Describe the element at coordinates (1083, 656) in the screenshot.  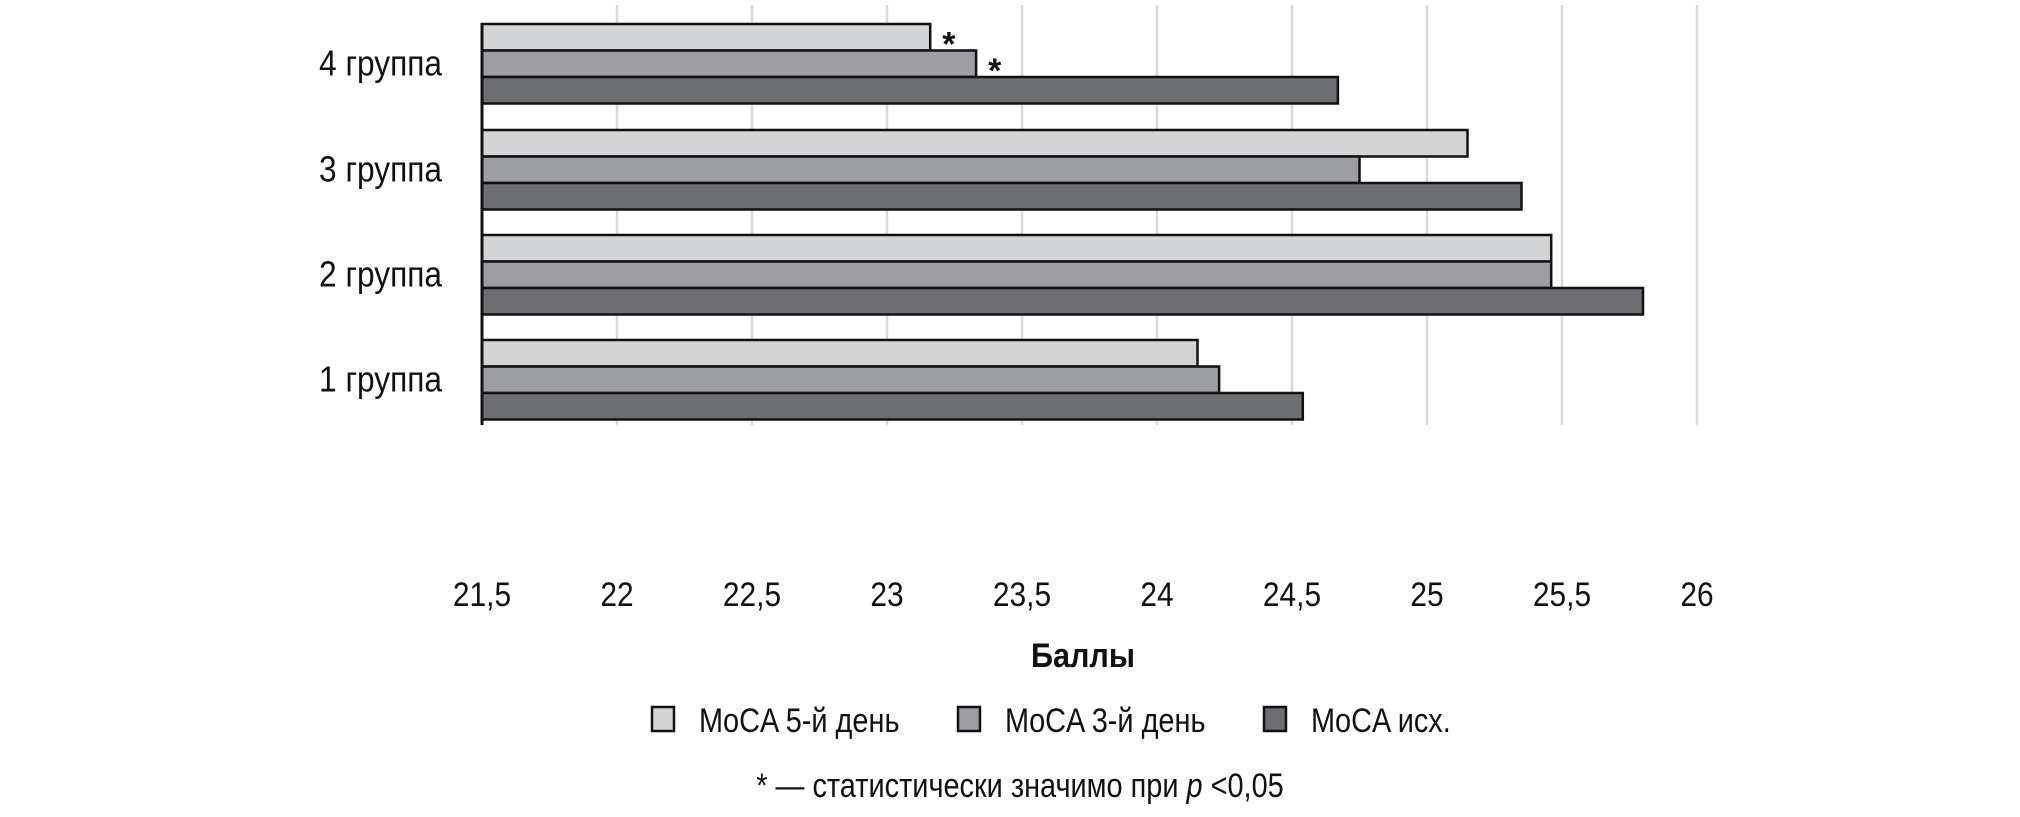
I see `x-axis-title: Баллы` at that location.